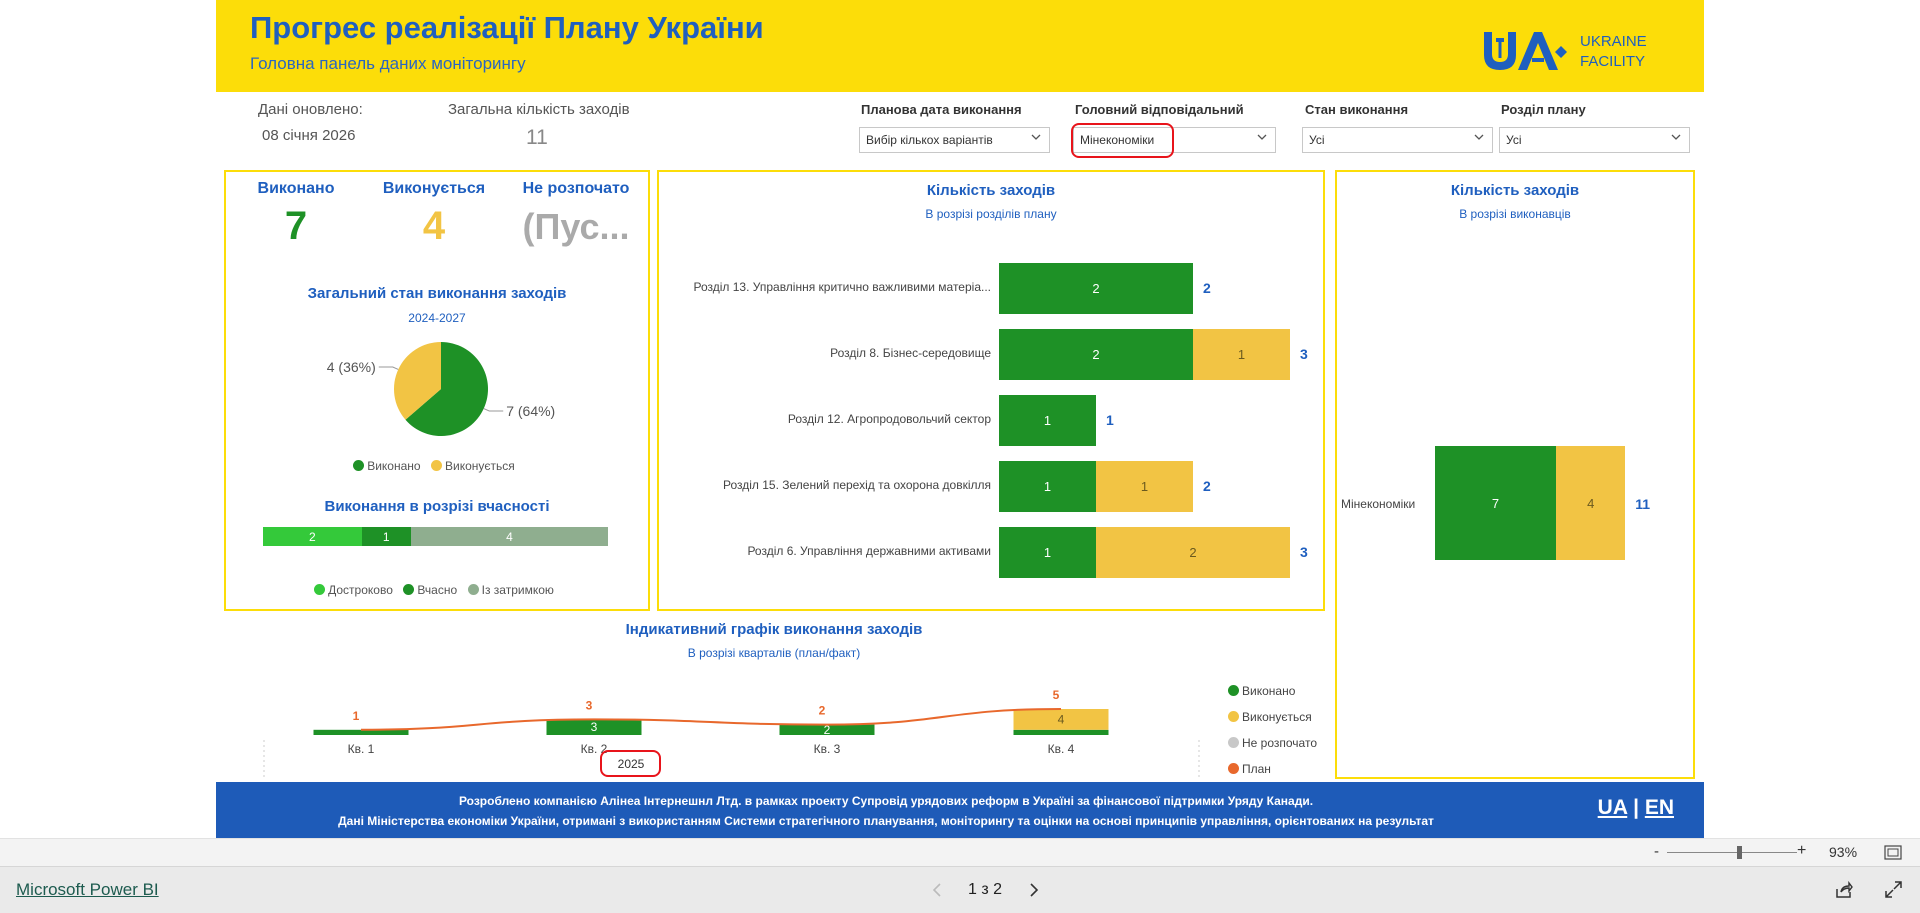 The image size is (1920, 913). What do you see at coordinates (1317, 140) in the screenshot?
I see `filter-status-value: Усі` at bounding box center [1317, 140].